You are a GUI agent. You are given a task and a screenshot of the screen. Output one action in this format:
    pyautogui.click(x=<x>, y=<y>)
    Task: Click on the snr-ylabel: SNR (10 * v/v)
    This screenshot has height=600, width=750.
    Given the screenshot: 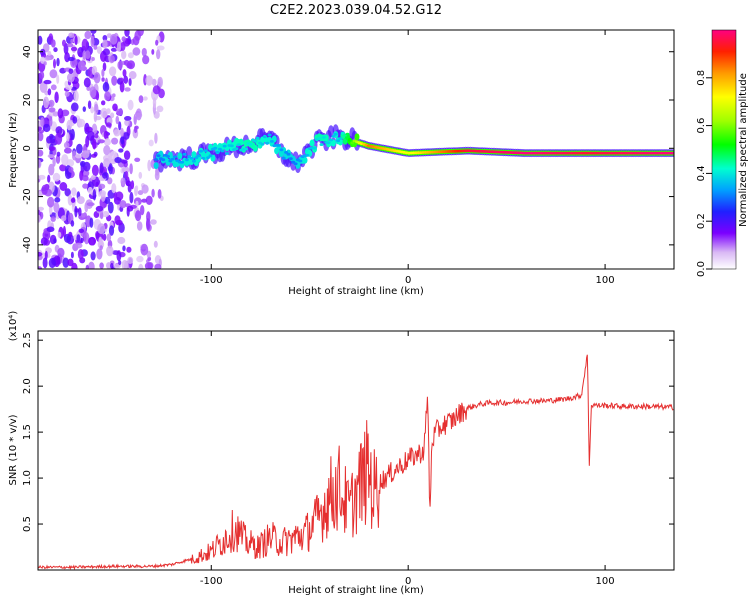 What is the action you would take?
    pyautogui.click(x=13, y=449)
    